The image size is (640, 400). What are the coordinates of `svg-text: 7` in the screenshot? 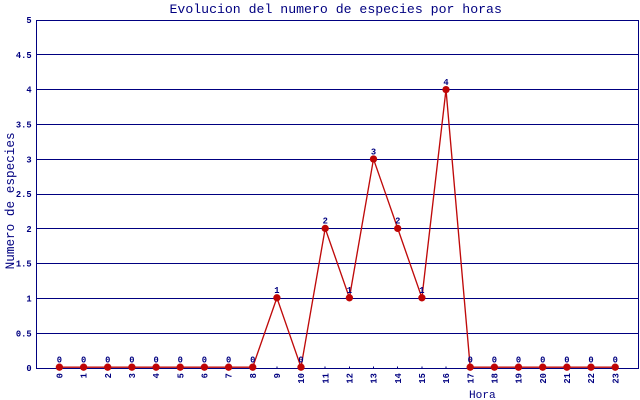 It's located at (230, 375).